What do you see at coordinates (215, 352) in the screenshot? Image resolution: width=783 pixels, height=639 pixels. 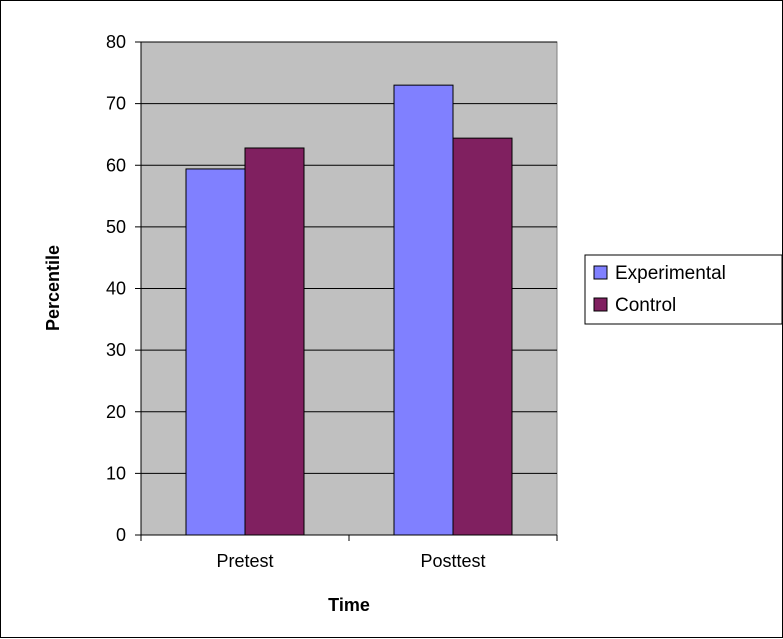 I see `bar-experimental-pretest` at bounding box center [215, 352].